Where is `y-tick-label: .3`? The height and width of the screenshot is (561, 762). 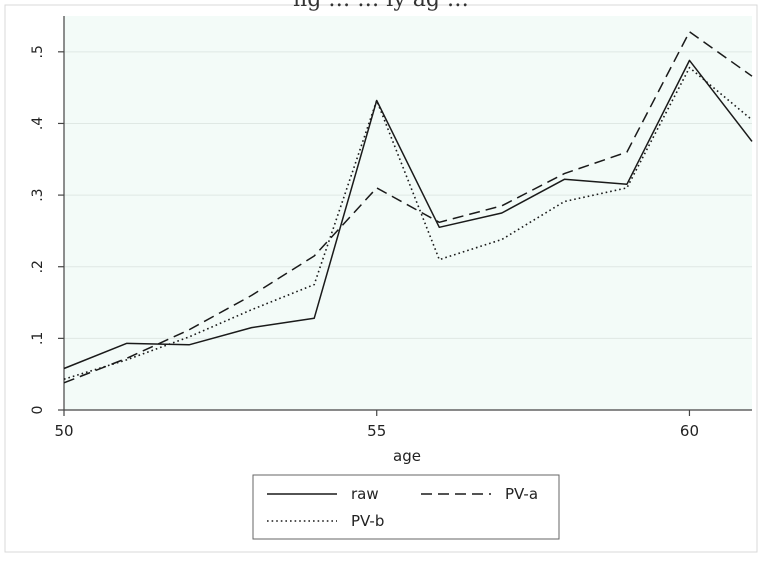 y-tick-label: .3 is located at coordinates (38, 194).